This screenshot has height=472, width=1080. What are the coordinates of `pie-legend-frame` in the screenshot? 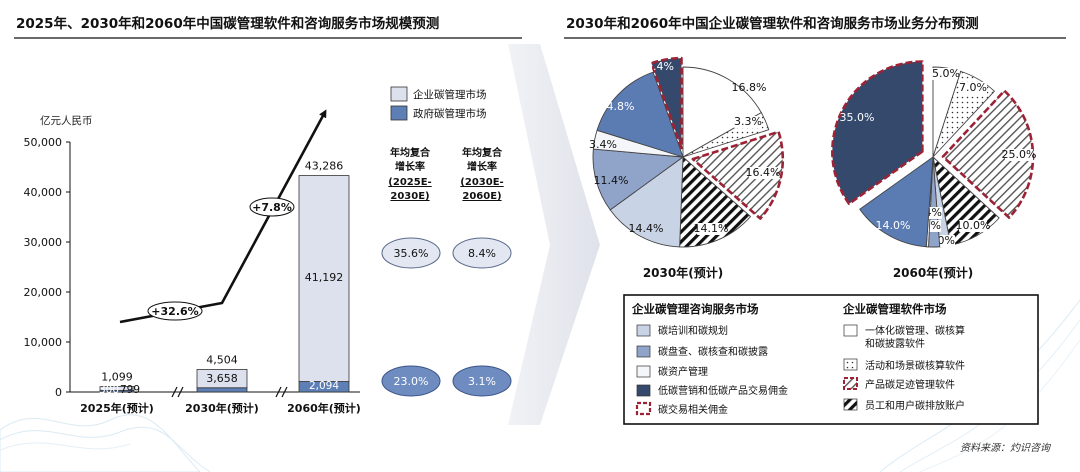 It's located at (831, 359).